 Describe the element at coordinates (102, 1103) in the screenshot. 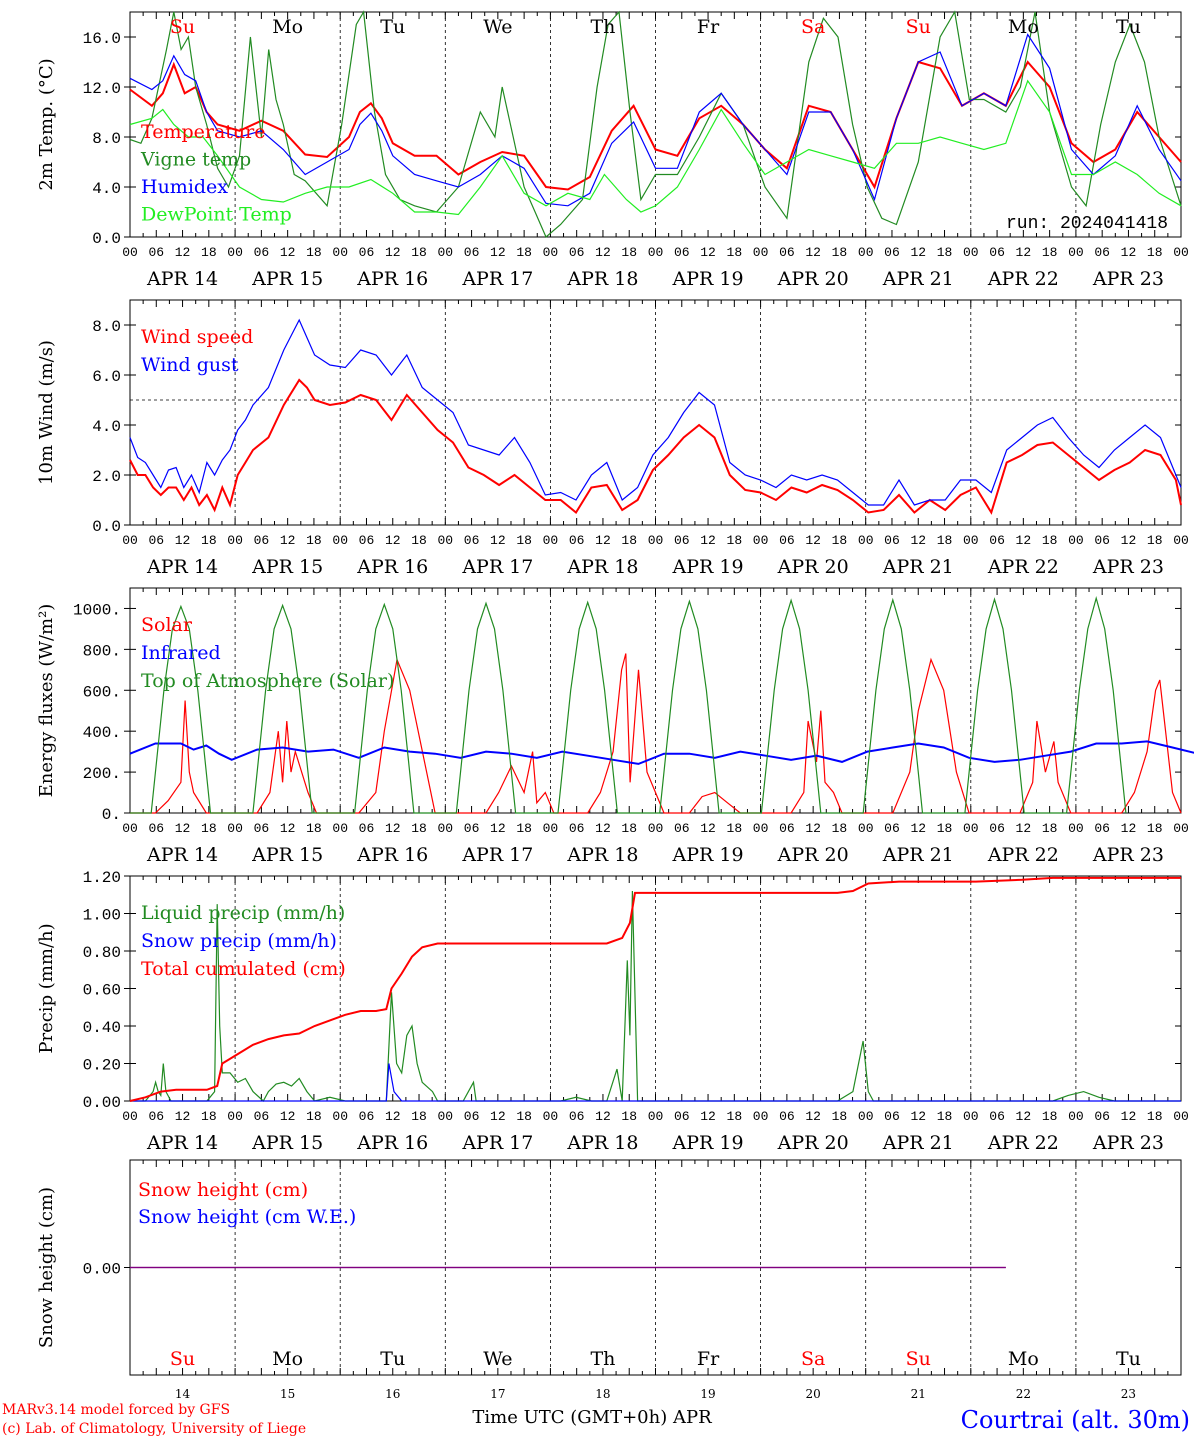

I see `y-tick-label: 0.00` at that location.